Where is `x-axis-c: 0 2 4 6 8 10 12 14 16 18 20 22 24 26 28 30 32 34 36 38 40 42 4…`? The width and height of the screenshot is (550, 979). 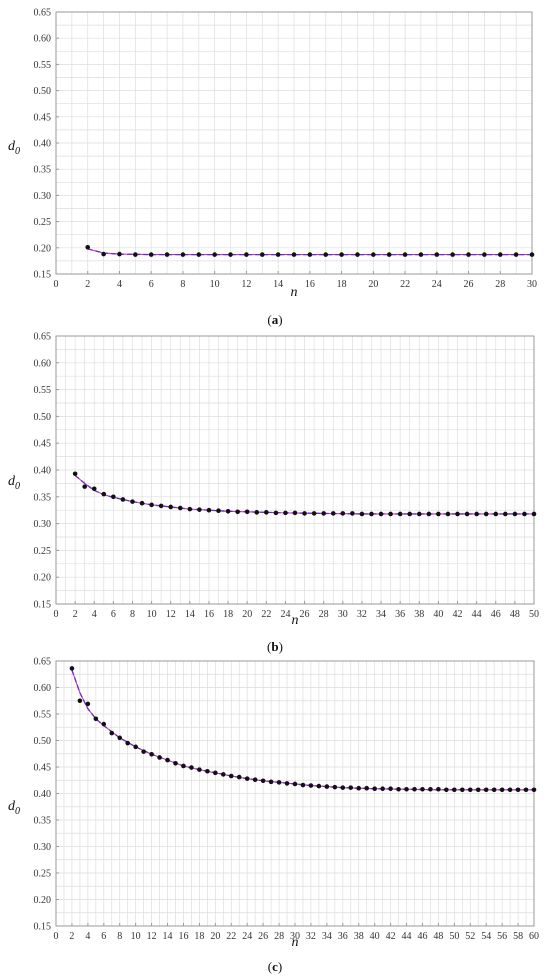 x-axis-c: 0 2 4 6 8 10 12 14 16 18 20 22 24 26 28 30 32 34 36 38 40 42 4… is located at coordinates (296, 932).